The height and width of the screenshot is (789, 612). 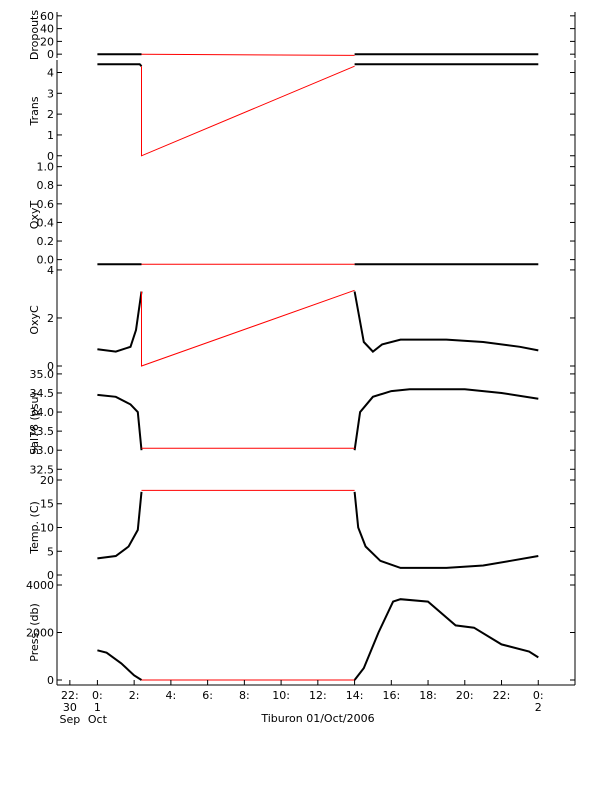 I want to click on x-tick-label: 8:, so click(x=244, y=695).